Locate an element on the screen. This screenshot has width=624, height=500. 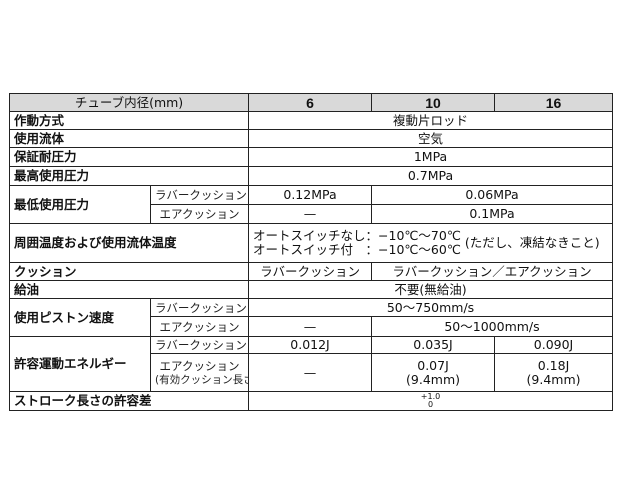
value-energy-air-16: 0.18J (9.4mm) is located at coordinates (554, 372).